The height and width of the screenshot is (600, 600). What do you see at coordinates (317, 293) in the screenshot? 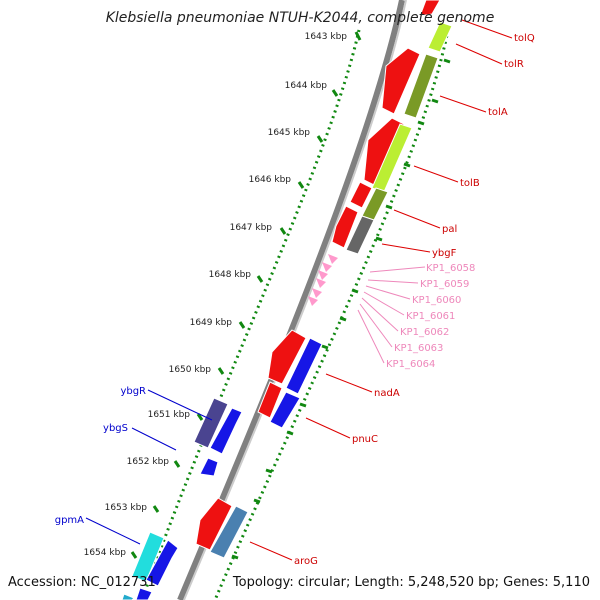
I see `gene-KP1_6062-arrow` at bounding box center [317, 293].